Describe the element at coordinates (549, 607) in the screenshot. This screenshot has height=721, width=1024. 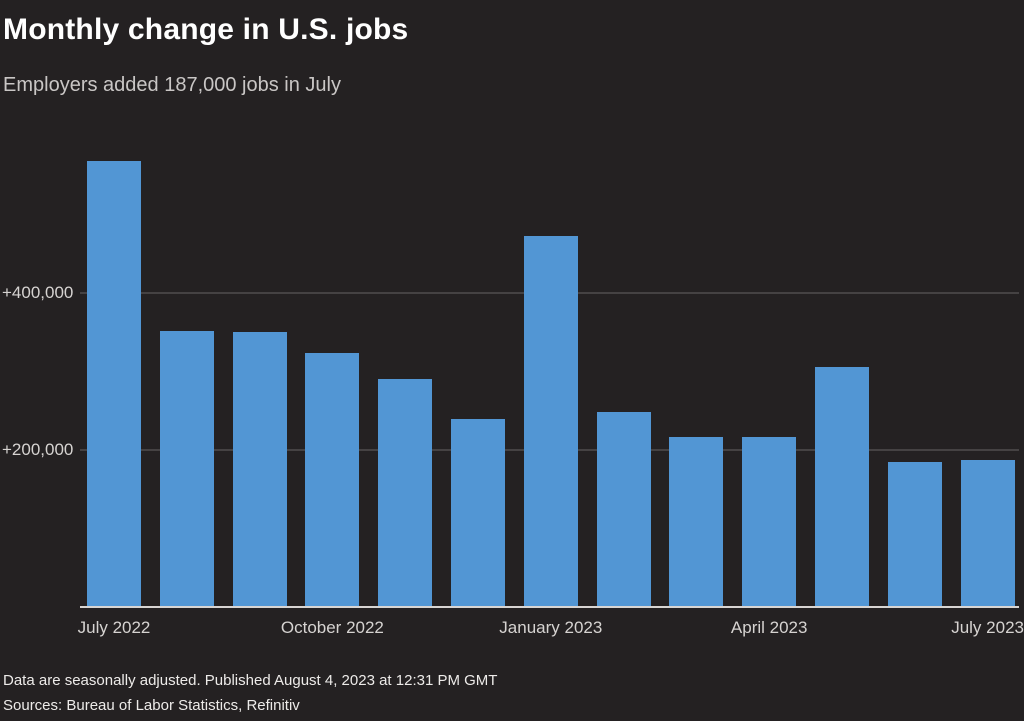
I see `x-axis-line` at that location.